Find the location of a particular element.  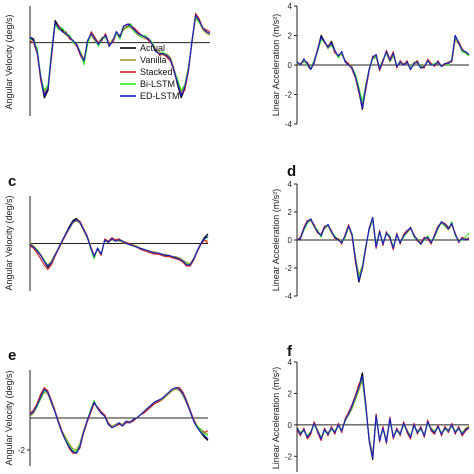

panel-f: 4 2 0 -2 Linear Acceleration (m/s²) f is located at coordinates (370, 407).